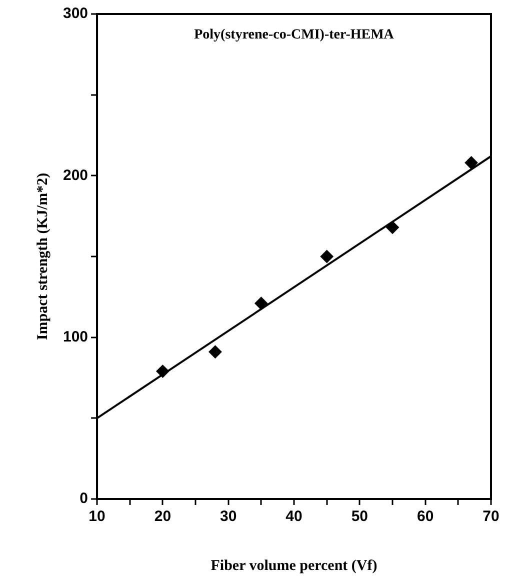 This screenshot has height=587, width=509. I want to click on x-tick-label: 50, so click(359, 517).